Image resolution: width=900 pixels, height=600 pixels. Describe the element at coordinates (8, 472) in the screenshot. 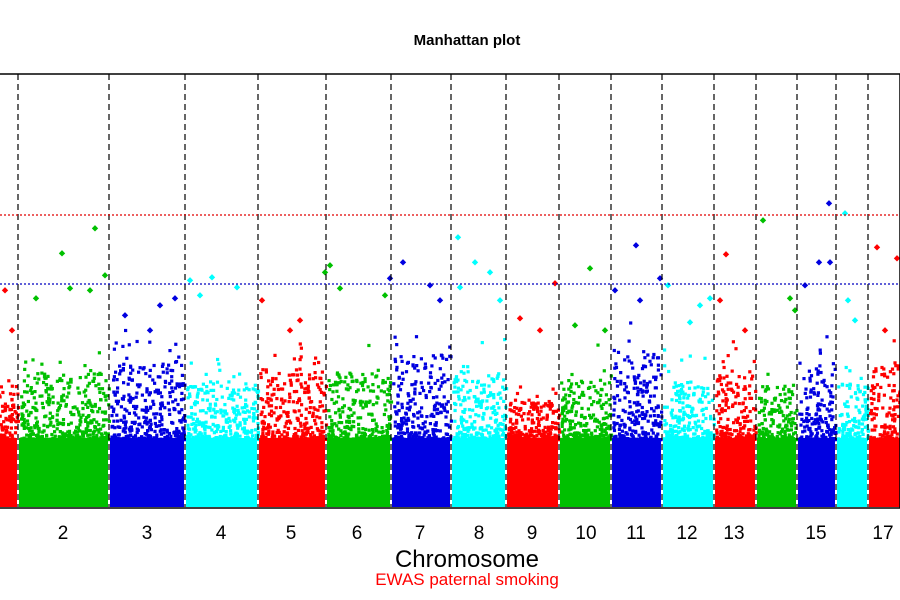

I see `chromosome-1-band` at that location.